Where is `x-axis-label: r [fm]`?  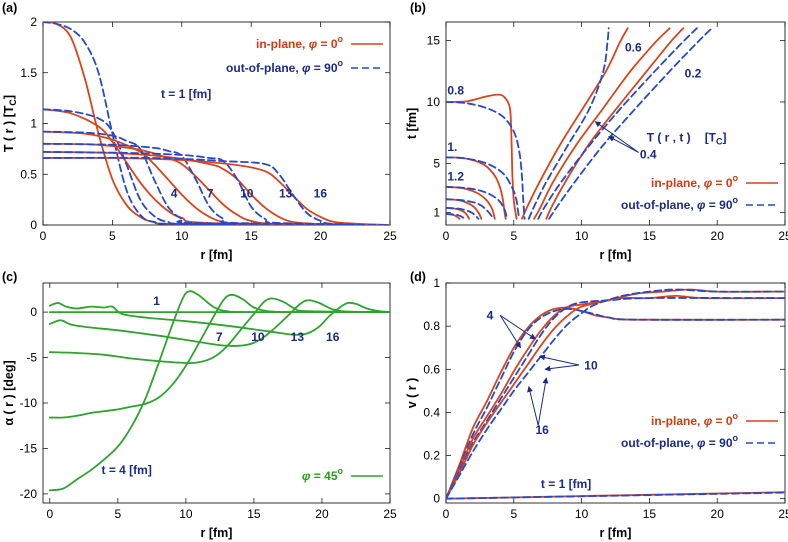
x-axis-label: r [fm] is located at coordinates (616, 255).